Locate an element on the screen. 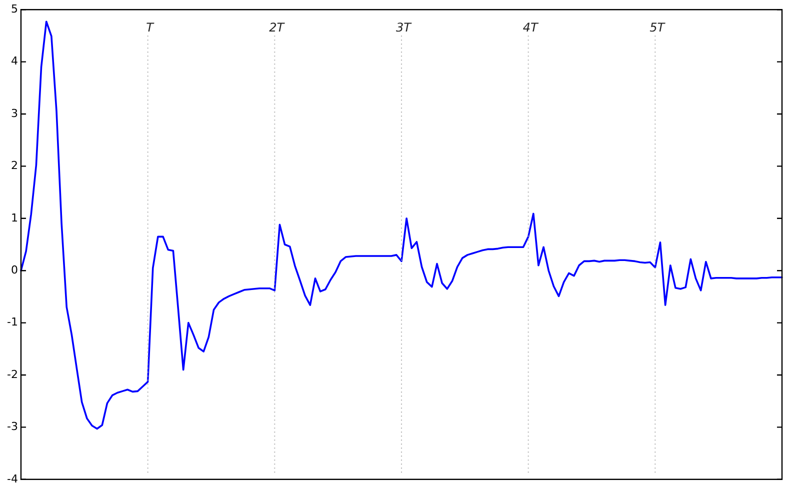  y-tick-label: 0 is located at coordinates (14, 269).